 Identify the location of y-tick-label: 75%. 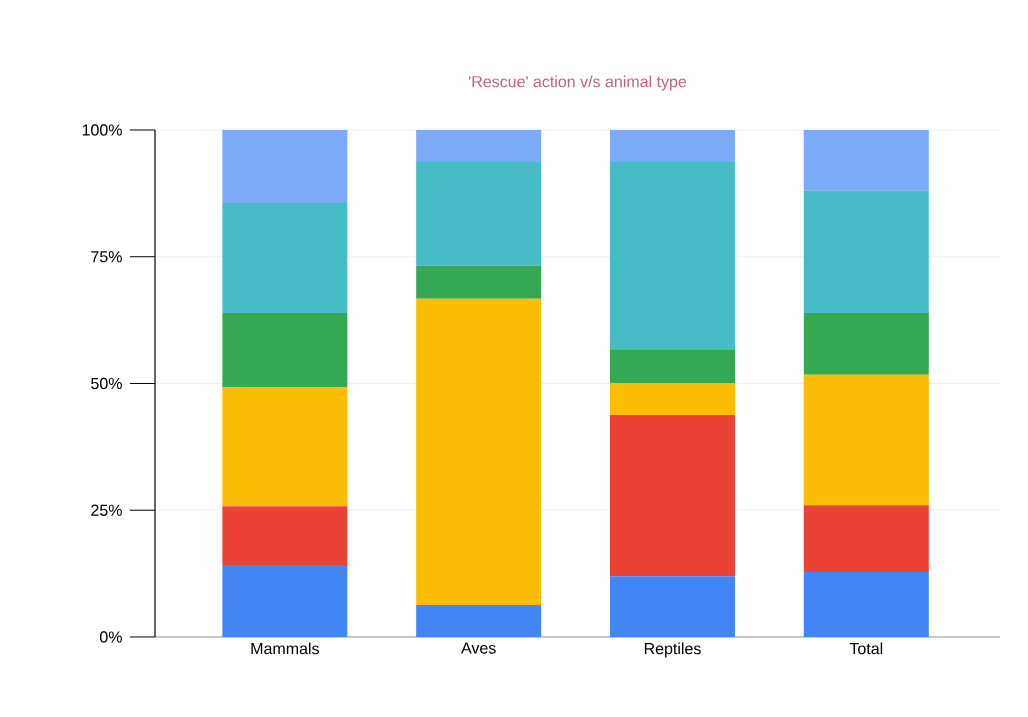
(106, 257).